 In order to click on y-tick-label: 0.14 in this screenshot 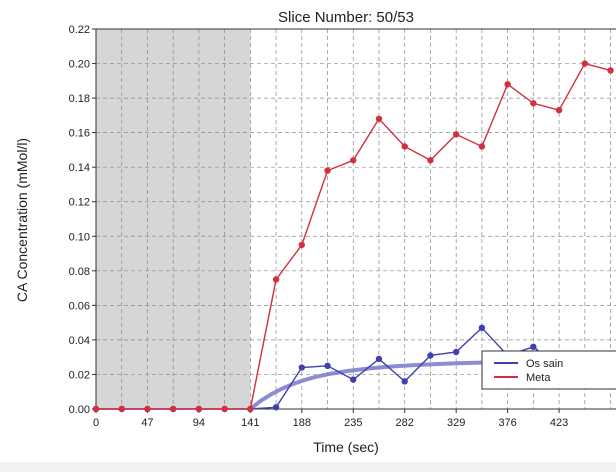, I will do `click(79, 168)`.